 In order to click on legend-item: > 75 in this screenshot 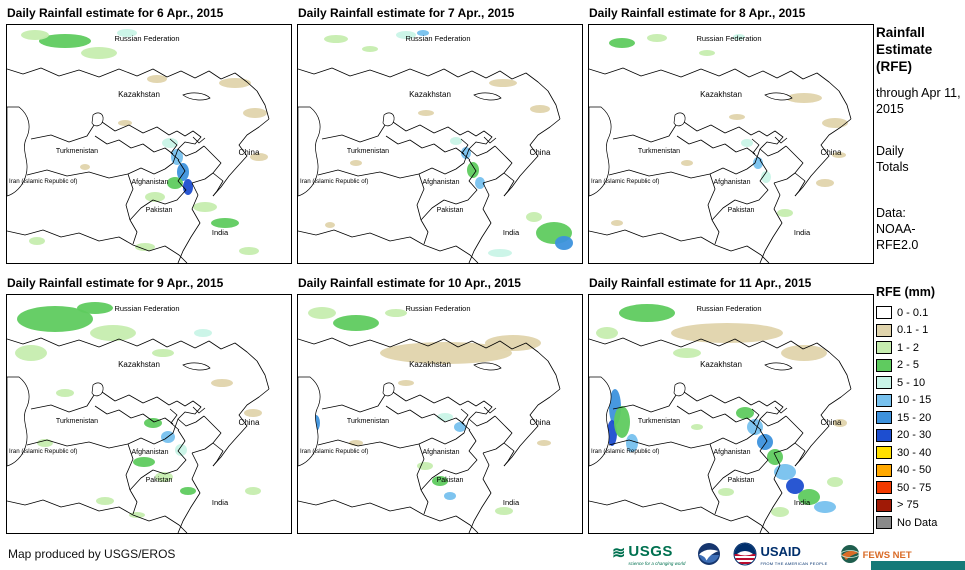, I will do `click(919, 506)`.